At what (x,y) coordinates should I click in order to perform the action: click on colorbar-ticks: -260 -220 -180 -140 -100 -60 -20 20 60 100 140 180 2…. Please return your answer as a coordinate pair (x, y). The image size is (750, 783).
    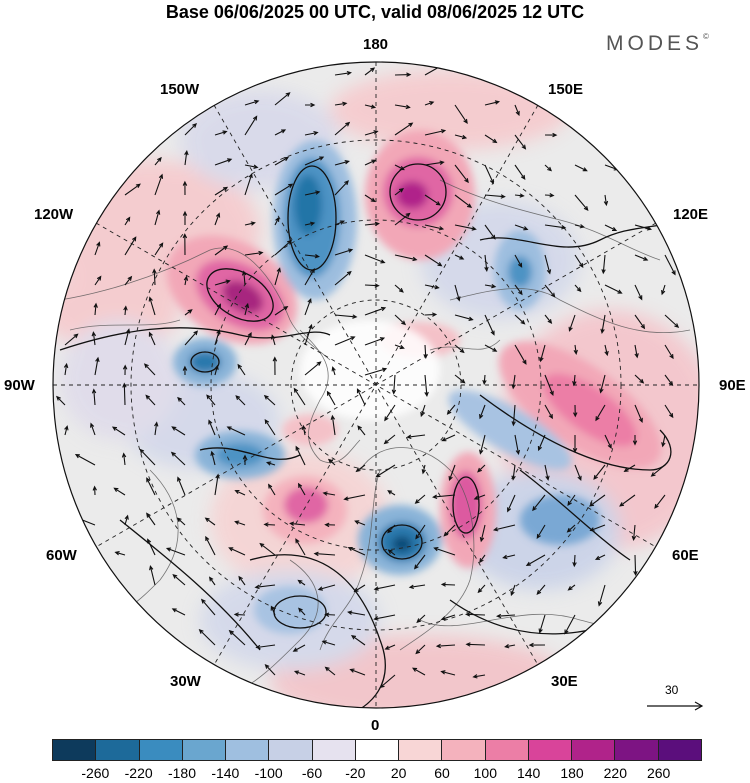
    Looking at the image, I should click on (375, 774).